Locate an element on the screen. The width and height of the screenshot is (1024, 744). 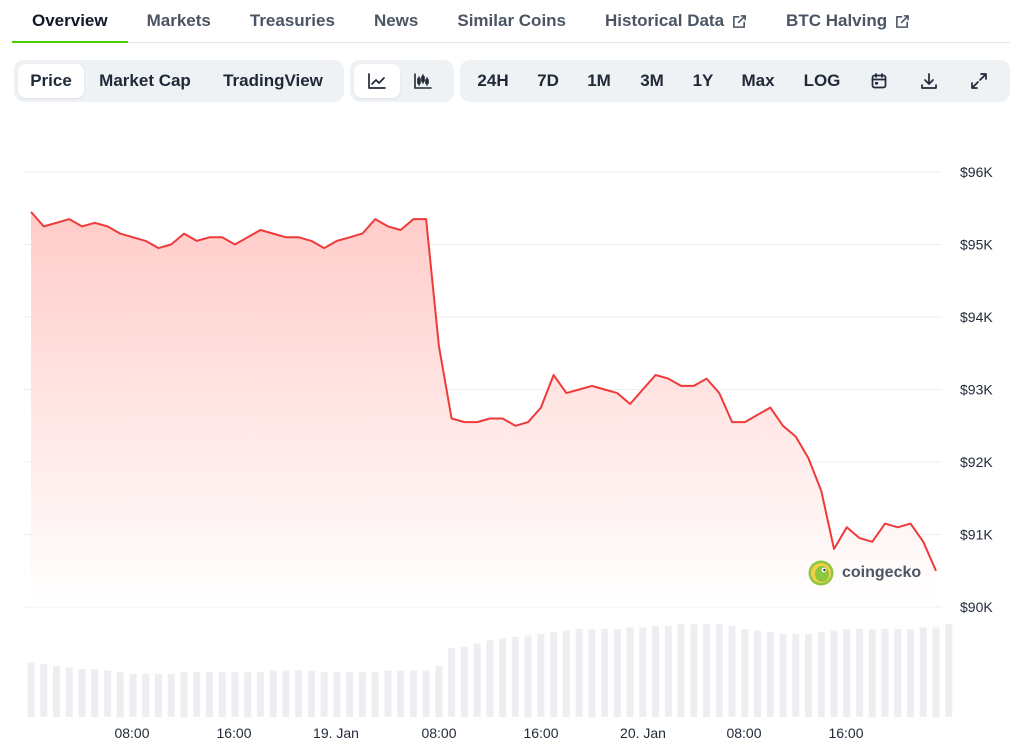
coingecko-logo-icon is located at coordinates (821, 573).